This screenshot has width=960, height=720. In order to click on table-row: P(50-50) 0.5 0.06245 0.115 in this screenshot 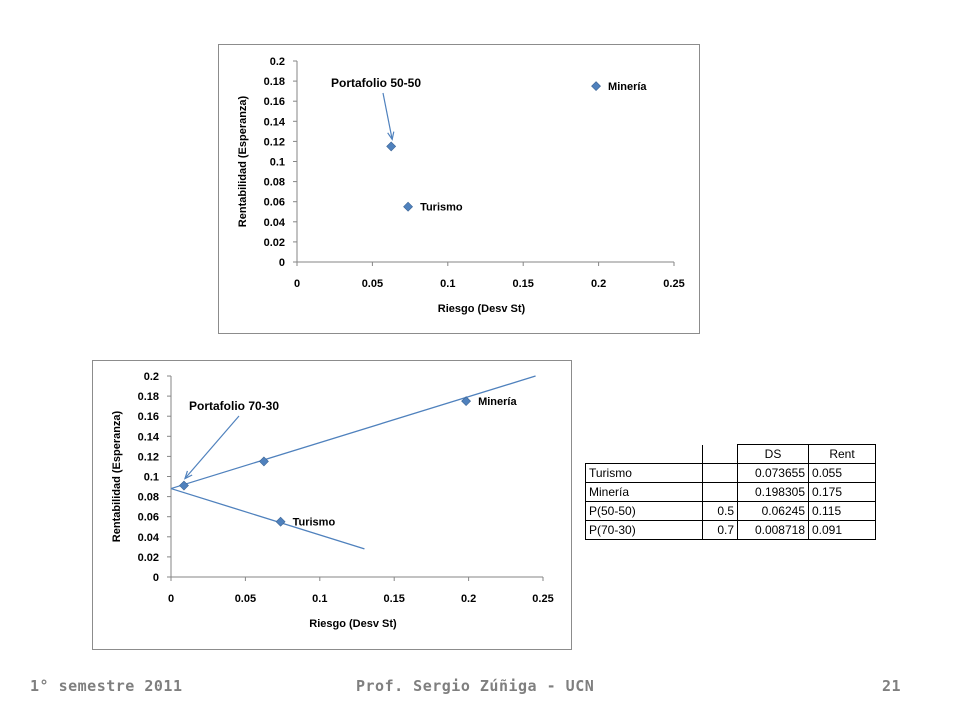, I will do `click(730, 511)`.